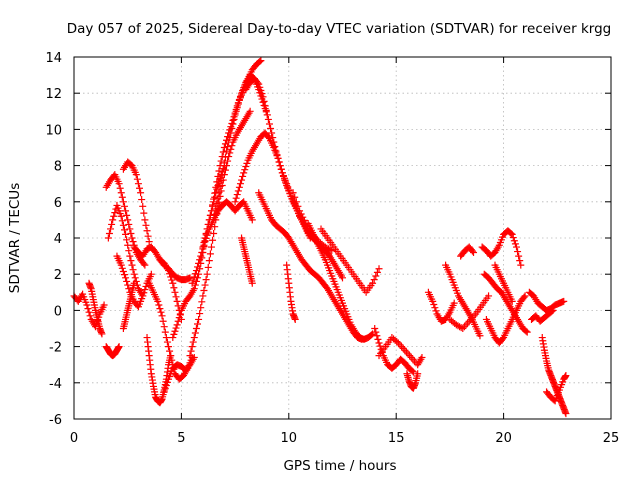  Describe the element at coordinates (89, 310) in the screenshot. I see `series-trace-a` at that location.